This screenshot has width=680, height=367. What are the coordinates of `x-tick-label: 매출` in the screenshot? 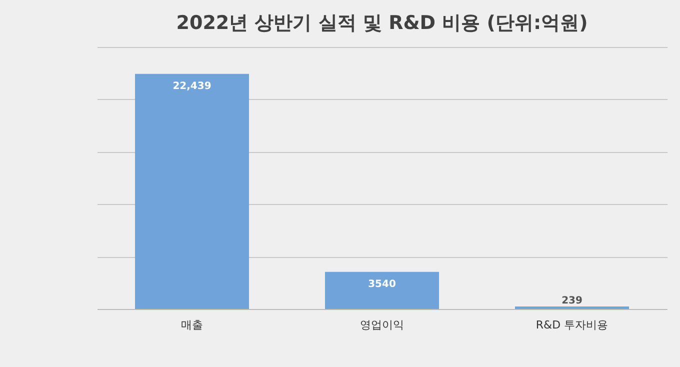 It's located at (192, 325).